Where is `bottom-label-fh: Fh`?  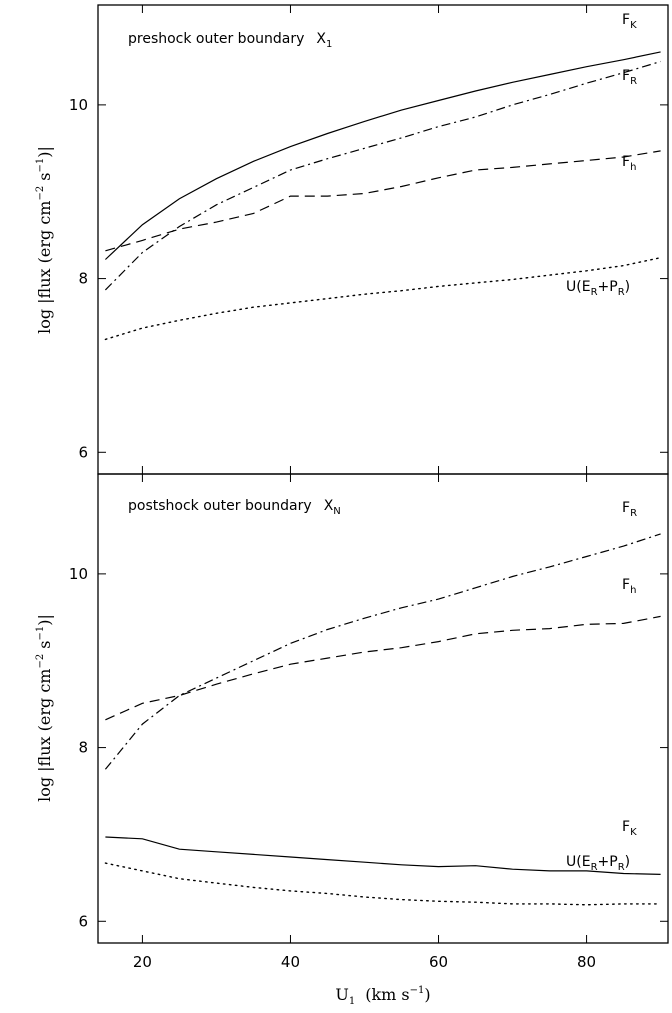 bottom-label-fh: Fh is located at coordinates (629, 586).